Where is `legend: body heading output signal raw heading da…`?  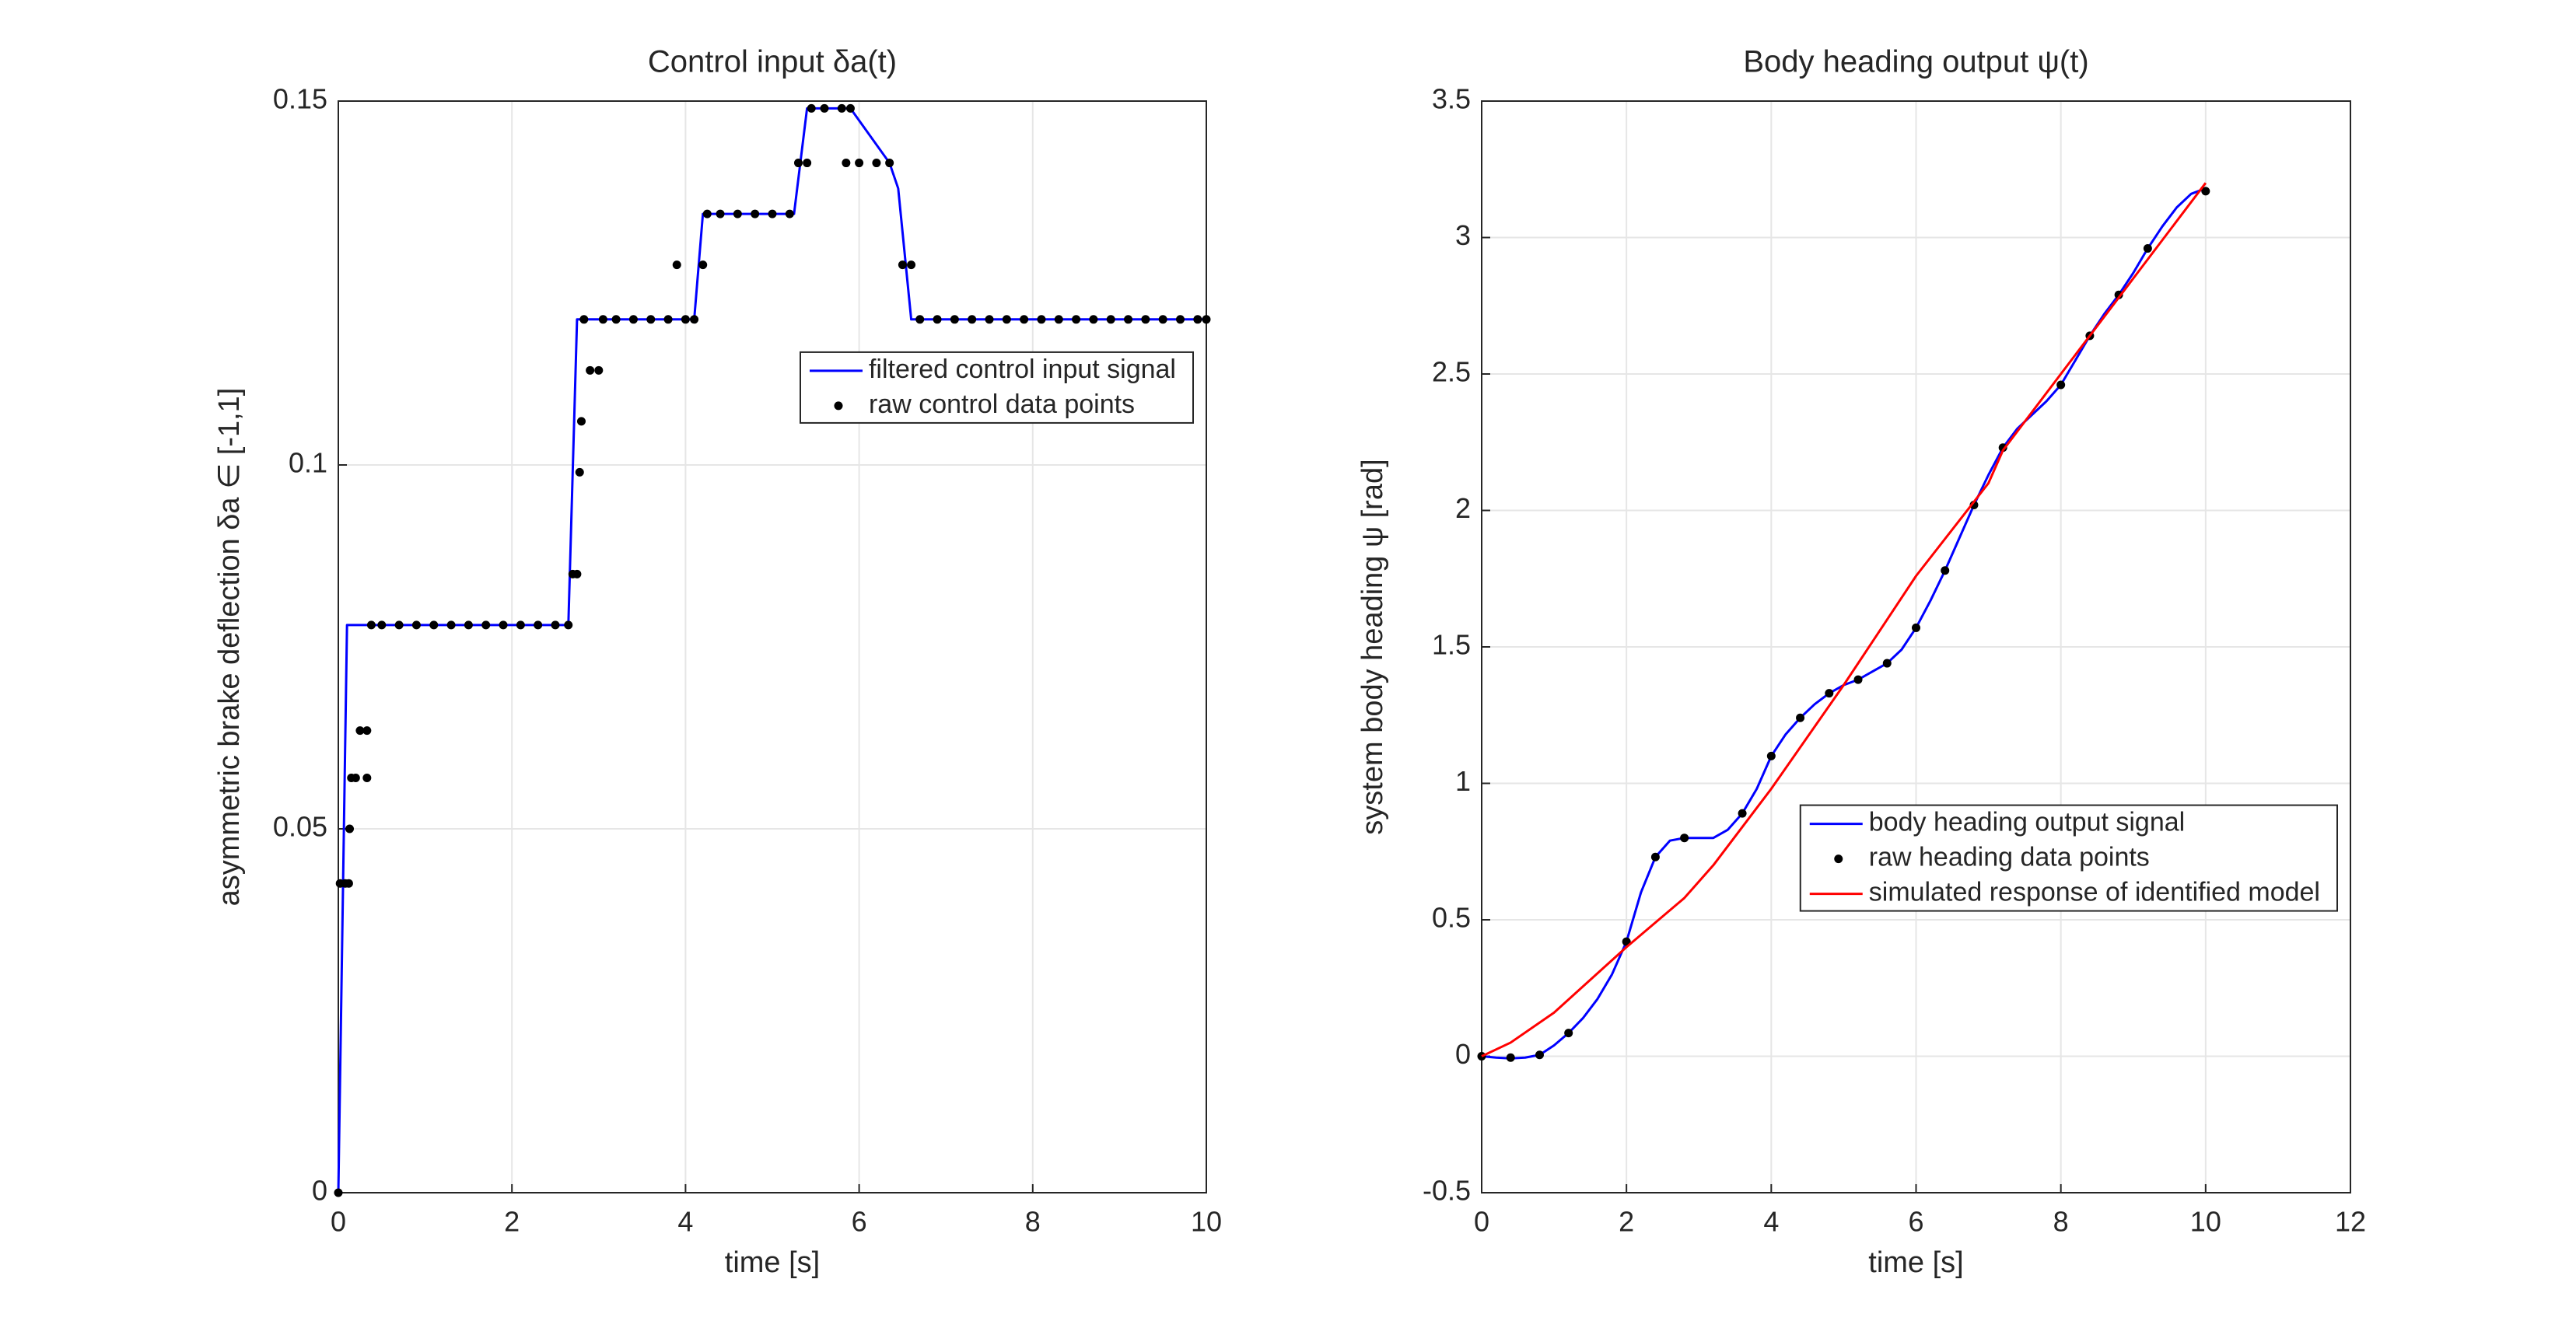 legend: body heading output signal raw heading da… is located at coordinates (2068, 858).